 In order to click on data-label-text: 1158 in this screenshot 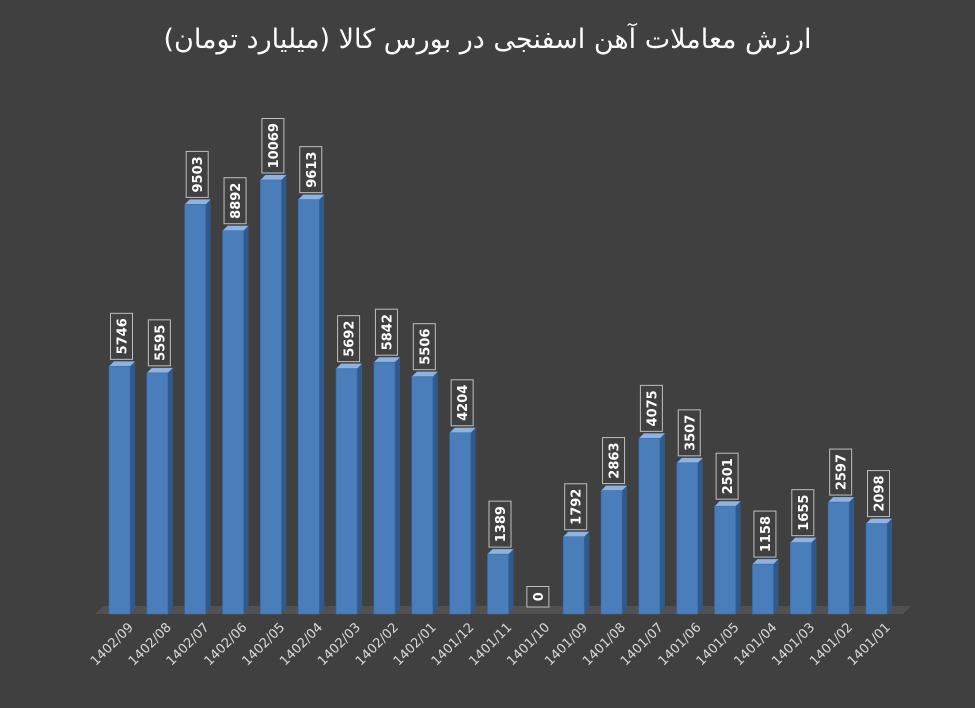, I will do `click(766, 534)`.